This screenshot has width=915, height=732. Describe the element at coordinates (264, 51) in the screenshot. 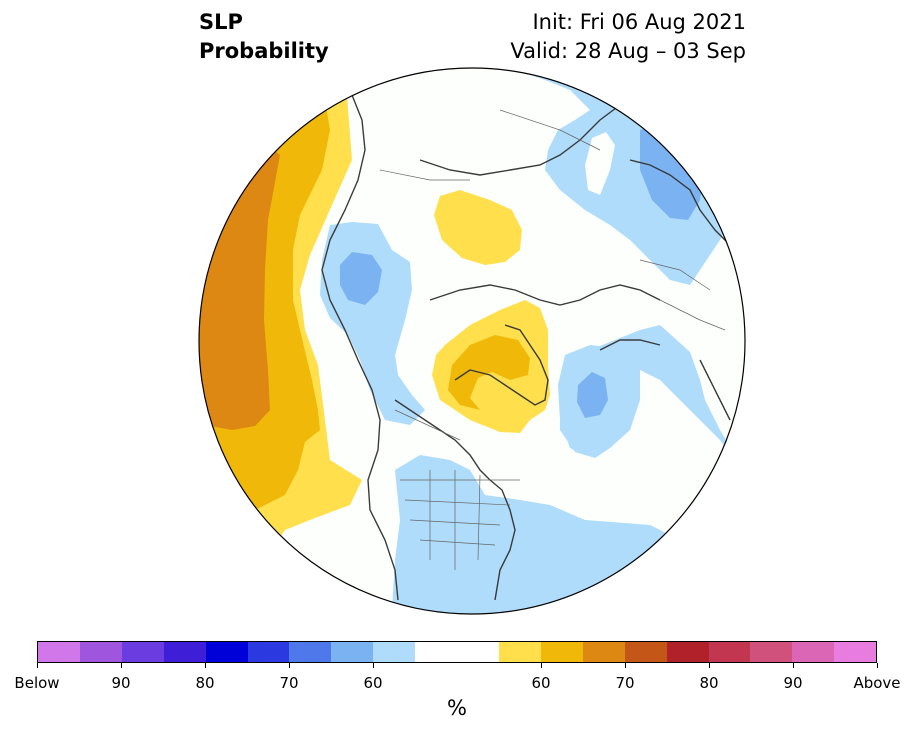

I see `title-line-2: Probability` at that location.